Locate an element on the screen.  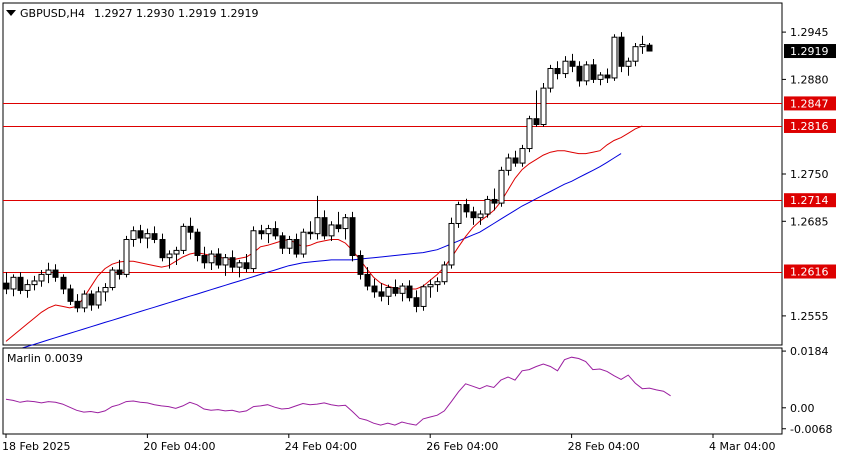
level-label: 1.2816 is located at coordinates (809, 126).